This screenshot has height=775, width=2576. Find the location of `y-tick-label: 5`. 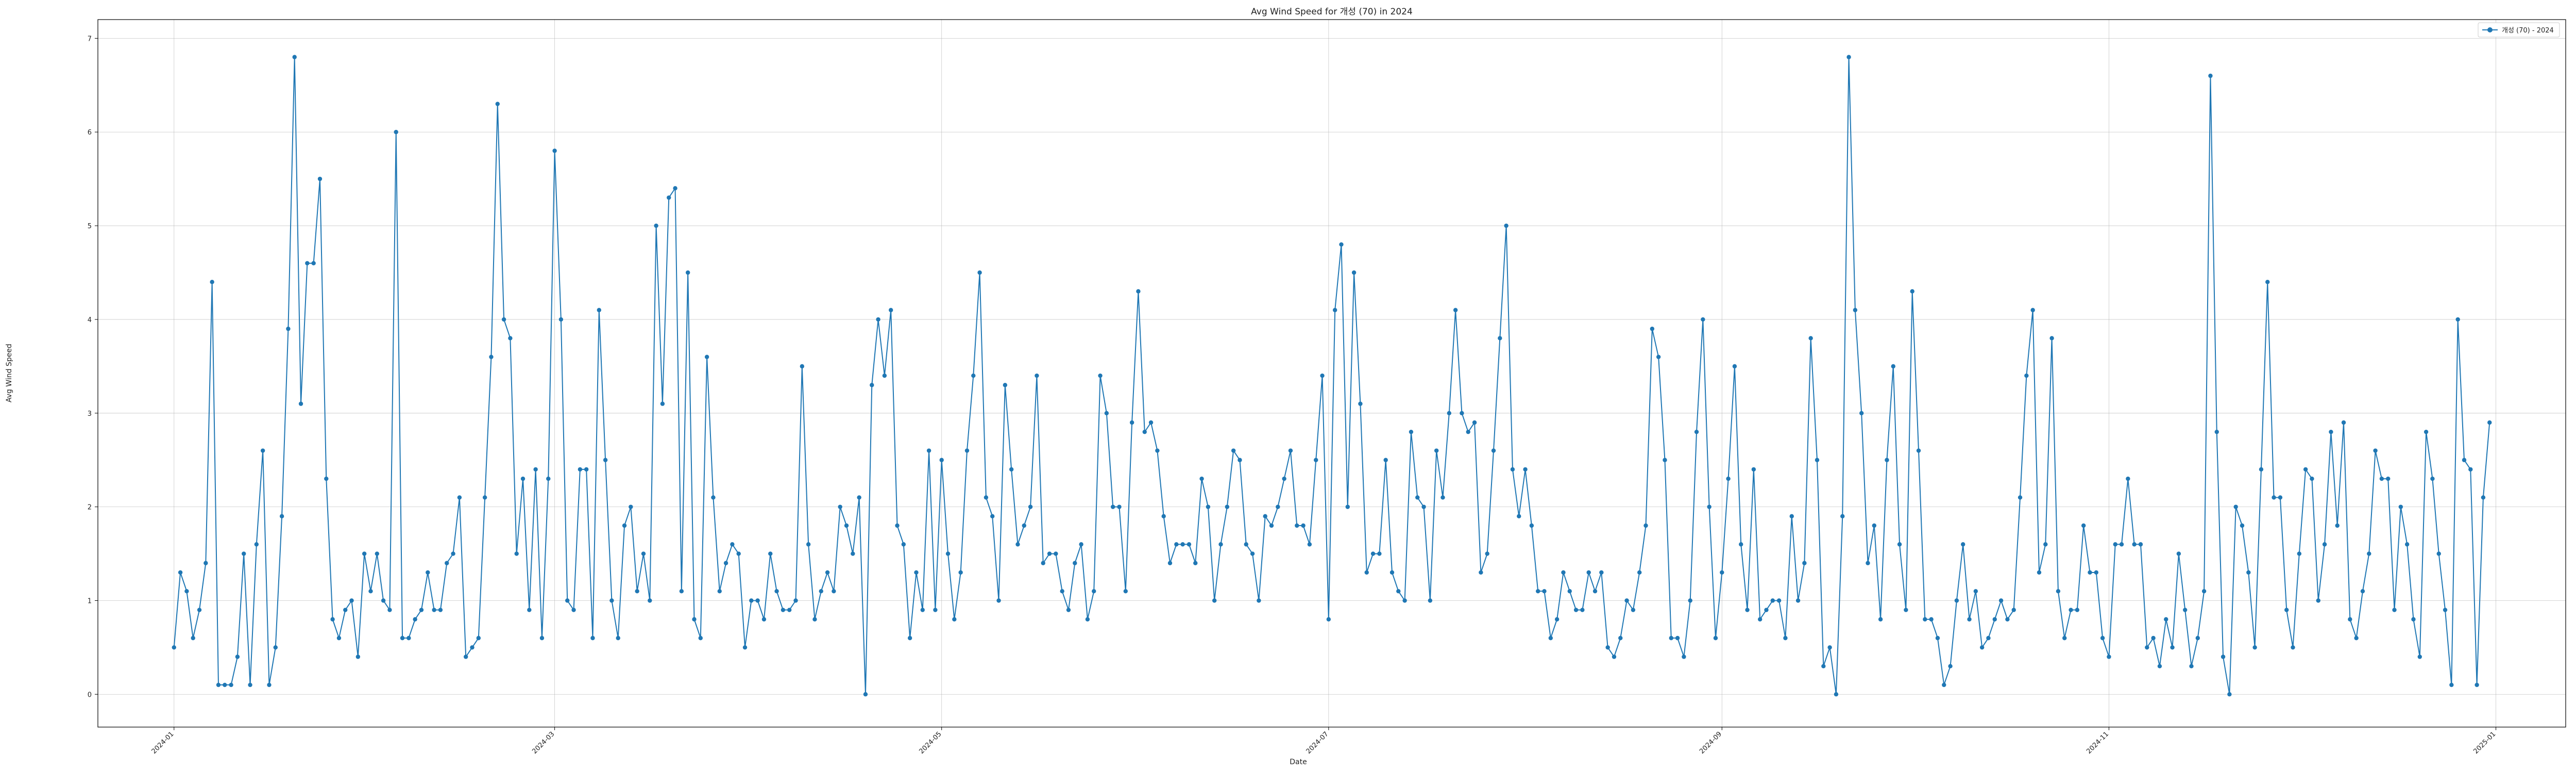

y-tick-label: 5 is located at coordinates (90, 226).